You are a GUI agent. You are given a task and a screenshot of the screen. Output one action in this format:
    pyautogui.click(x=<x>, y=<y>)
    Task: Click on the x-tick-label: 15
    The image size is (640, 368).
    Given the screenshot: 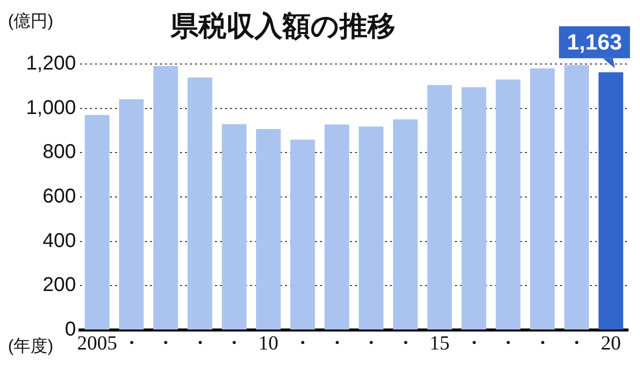 What is the action you would take?
    pyautogui.click(x=440, y=343)
    